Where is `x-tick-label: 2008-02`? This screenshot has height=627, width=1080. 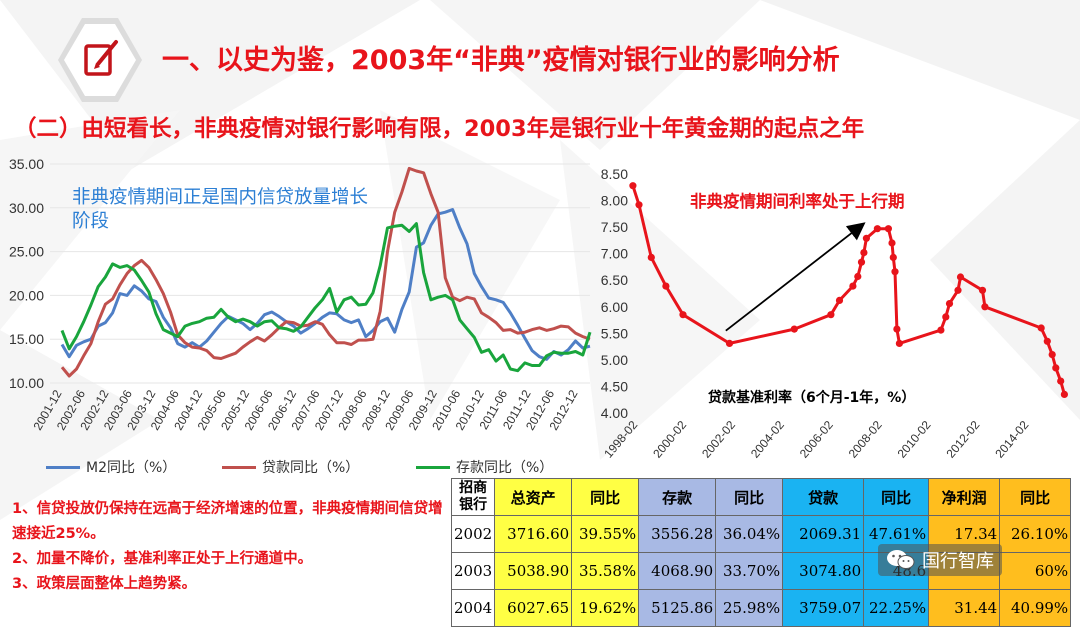
x-tick-label: 2008-02 is located at coordinates (865, 439).